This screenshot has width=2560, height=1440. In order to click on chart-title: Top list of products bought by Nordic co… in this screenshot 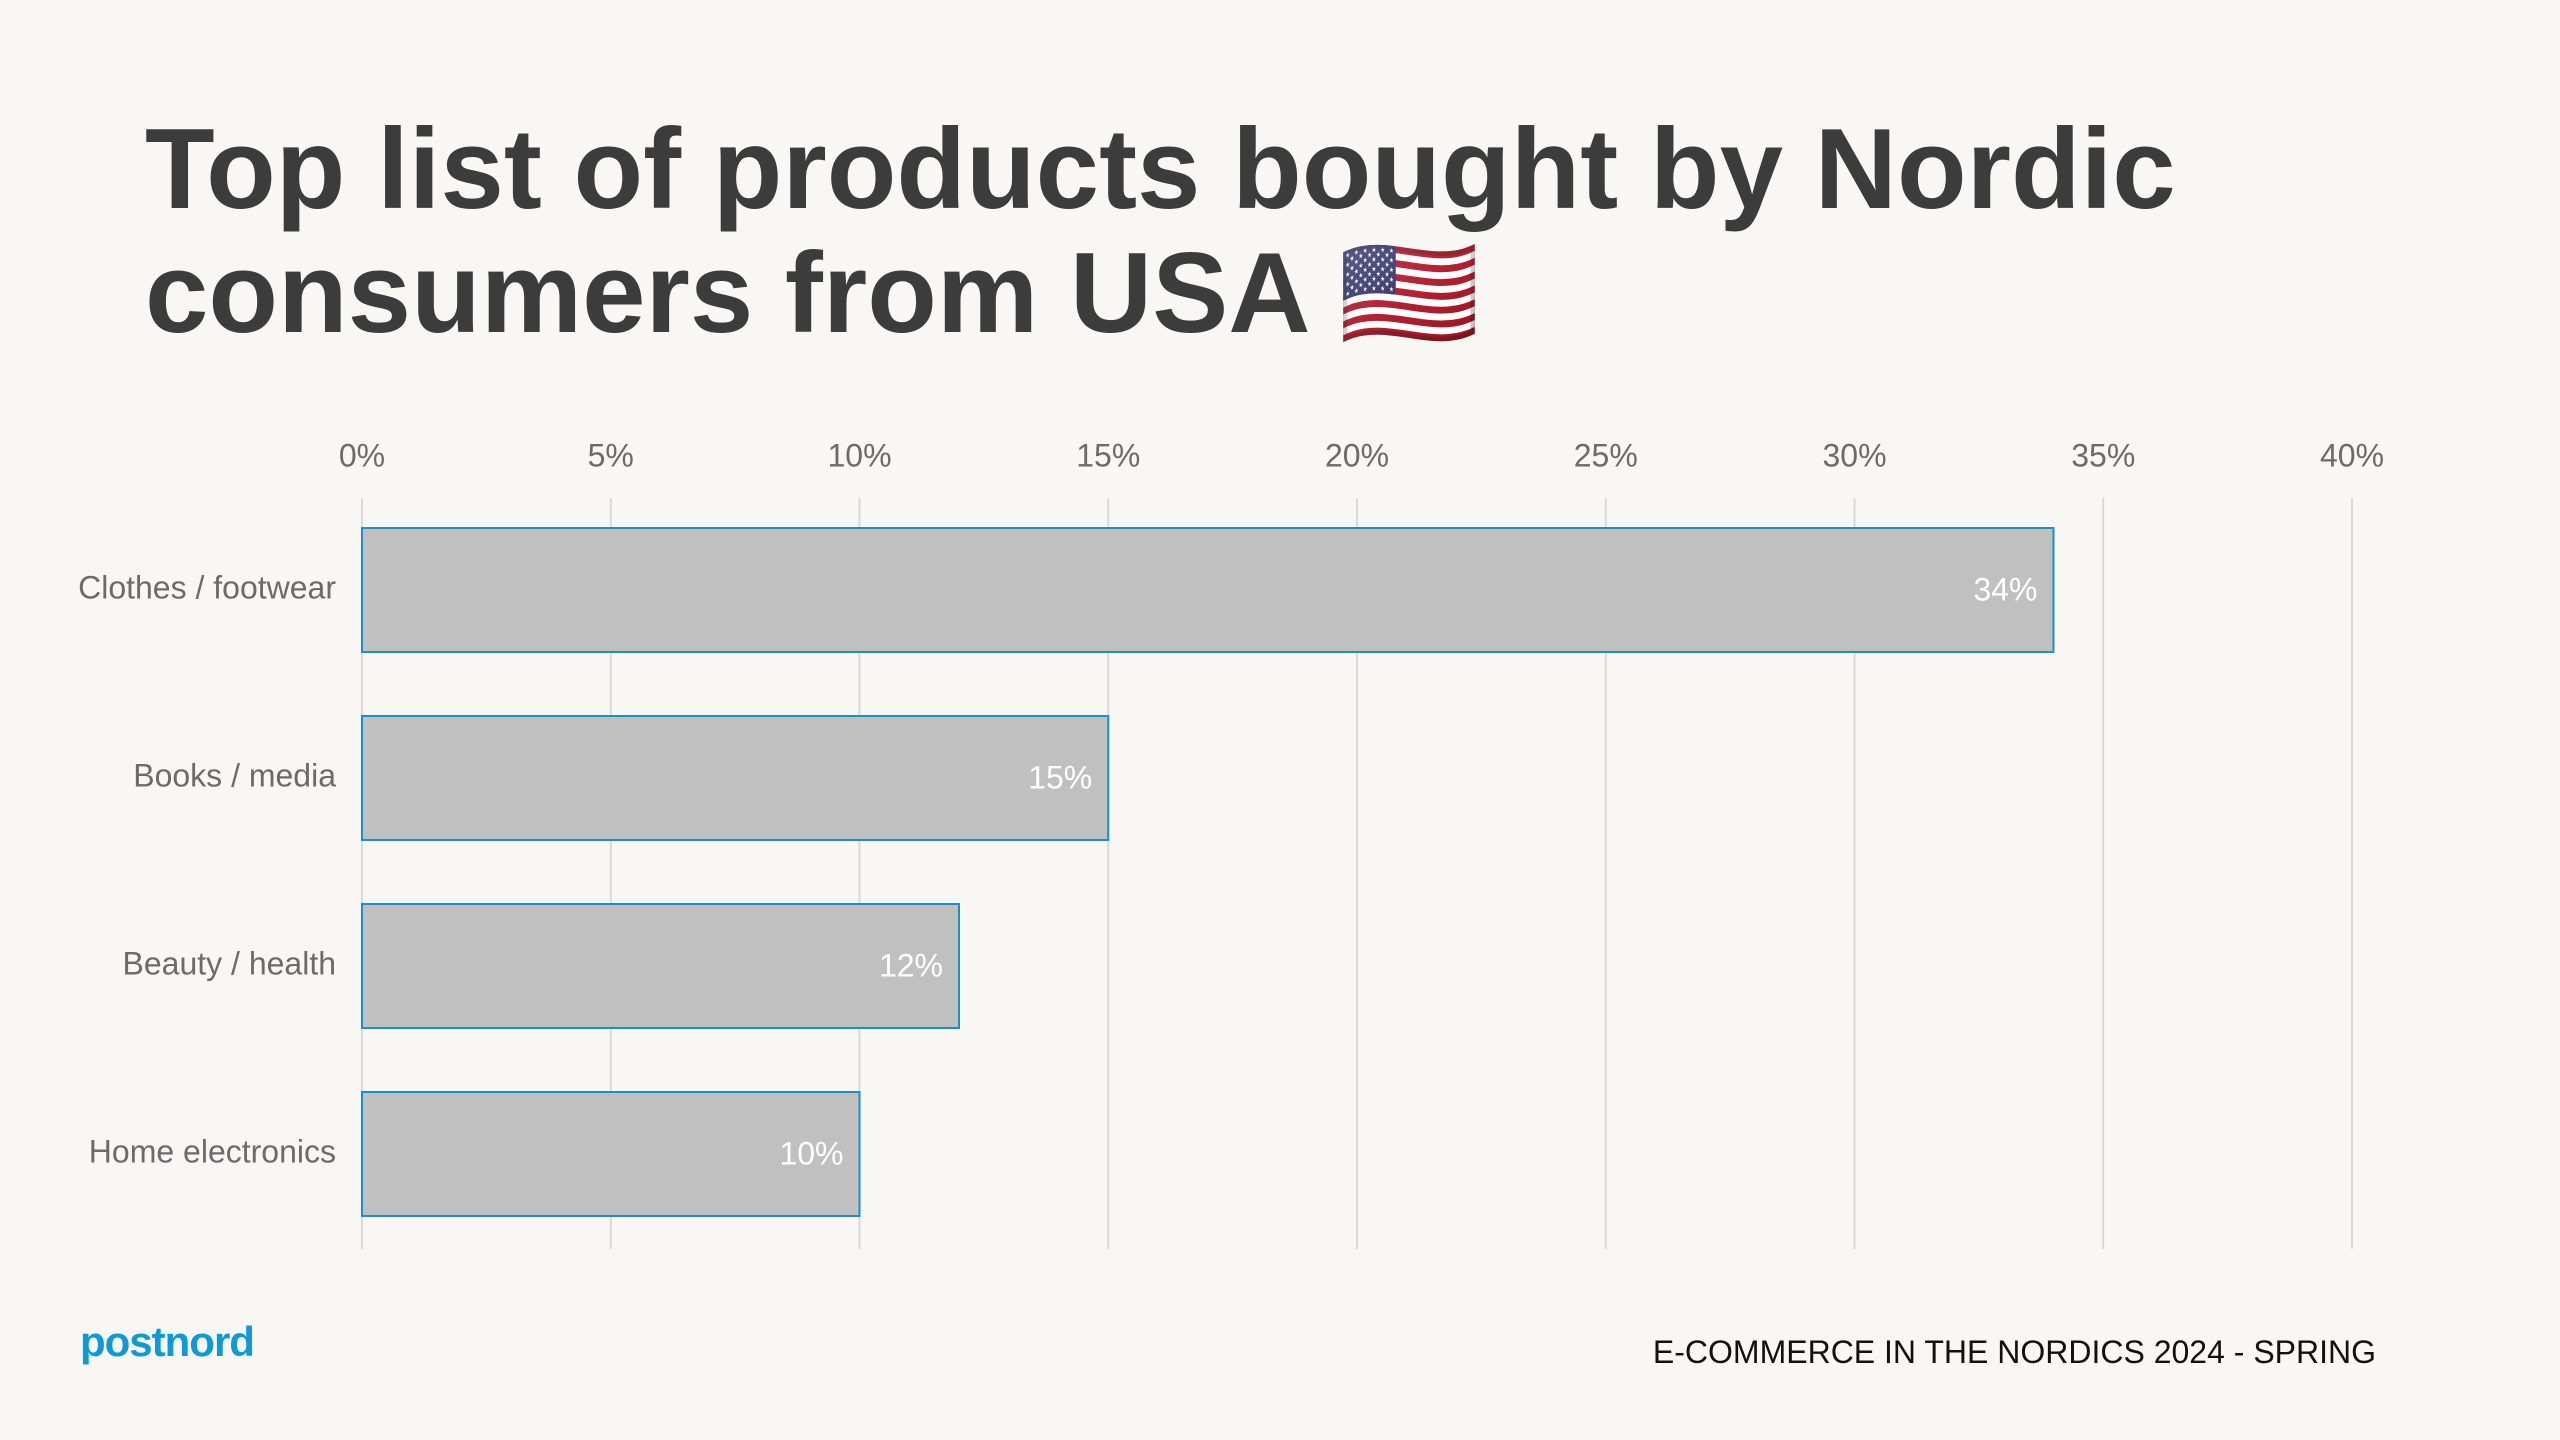, I will do `click(1160, 231)`.